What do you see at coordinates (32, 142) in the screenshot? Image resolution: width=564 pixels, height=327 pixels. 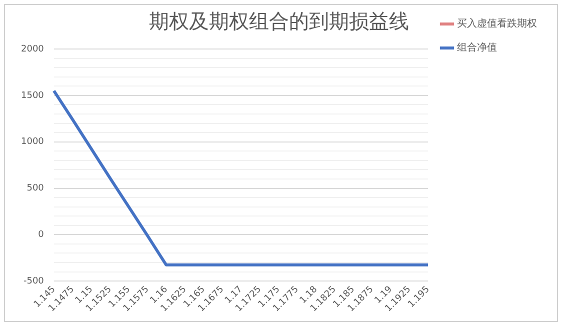 I see `y-tick-label: 1000` at bounding box center [32, 142].